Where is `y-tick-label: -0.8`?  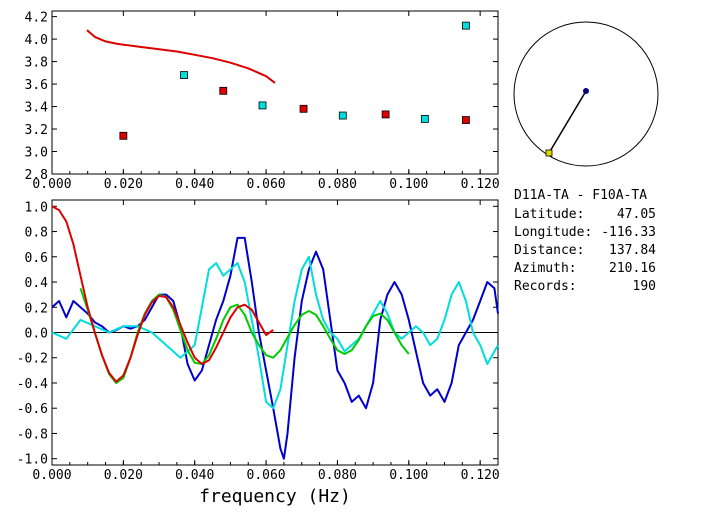
y-tick-label: -0.8 is located at coordinates (32, 434).